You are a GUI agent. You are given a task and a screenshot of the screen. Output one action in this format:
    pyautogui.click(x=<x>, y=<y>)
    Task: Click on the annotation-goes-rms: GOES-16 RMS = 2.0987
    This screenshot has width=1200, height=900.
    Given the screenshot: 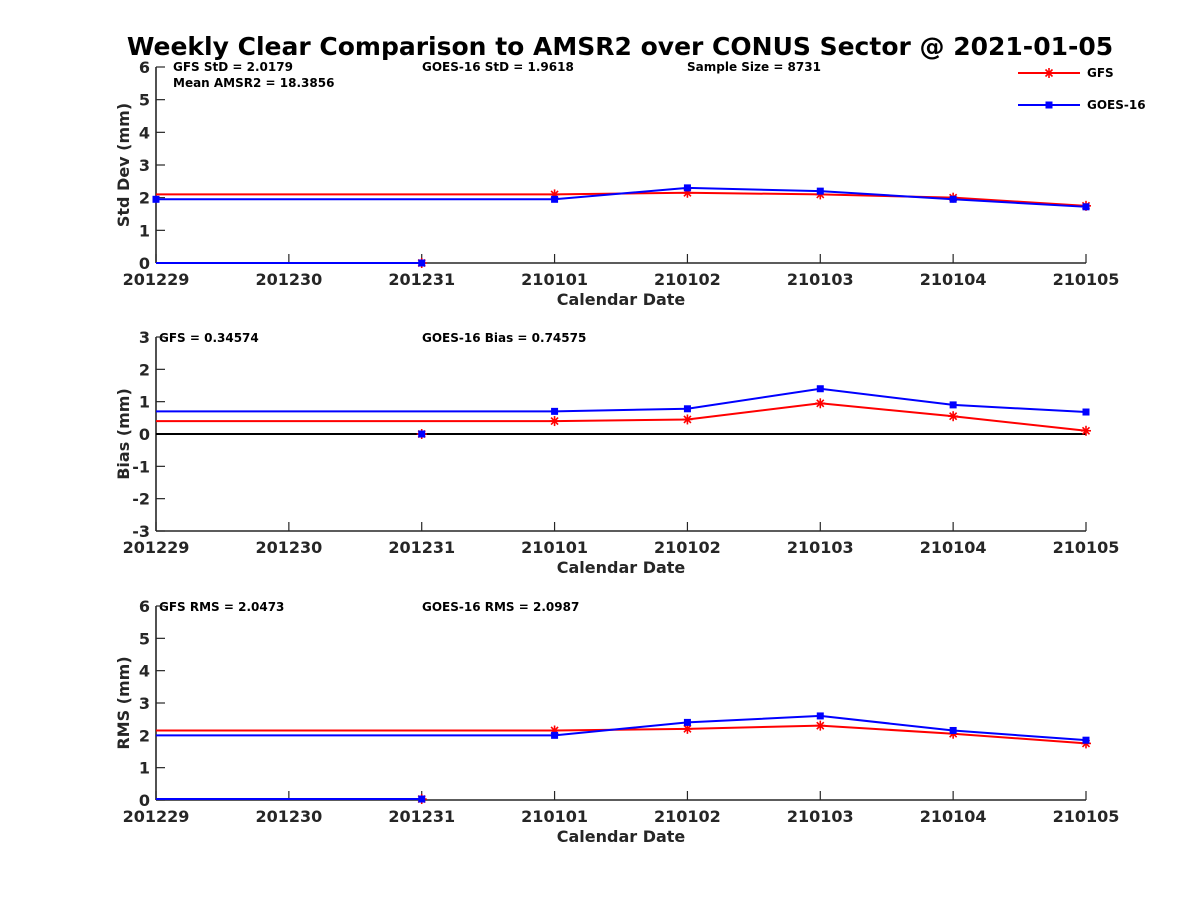 What is the action you would take?
    pyautogui.click(x=500, y=607)
    